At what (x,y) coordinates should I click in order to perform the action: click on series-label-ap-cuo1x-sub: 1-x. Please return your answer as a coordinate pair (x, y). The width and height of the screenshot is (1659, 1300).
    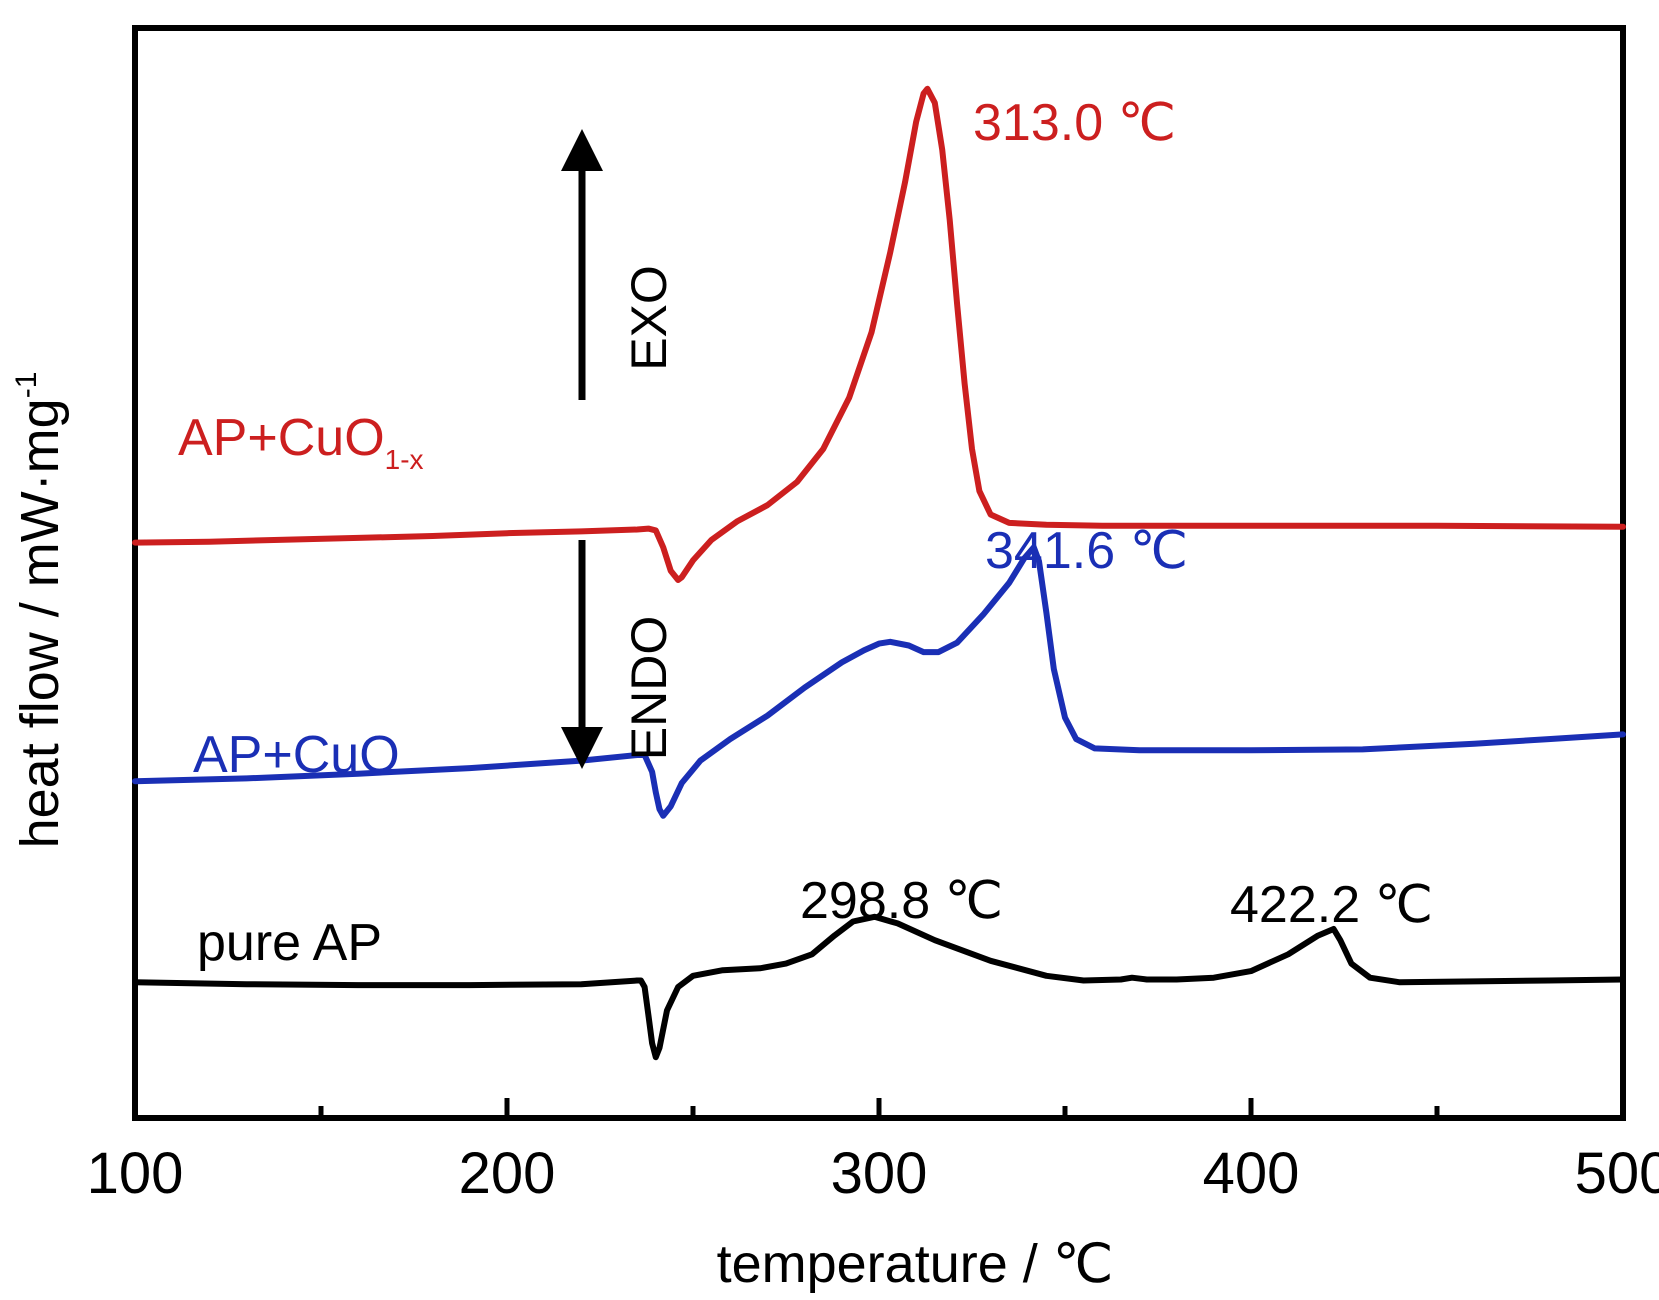
    Looking at the image, I should click on (404, 459).